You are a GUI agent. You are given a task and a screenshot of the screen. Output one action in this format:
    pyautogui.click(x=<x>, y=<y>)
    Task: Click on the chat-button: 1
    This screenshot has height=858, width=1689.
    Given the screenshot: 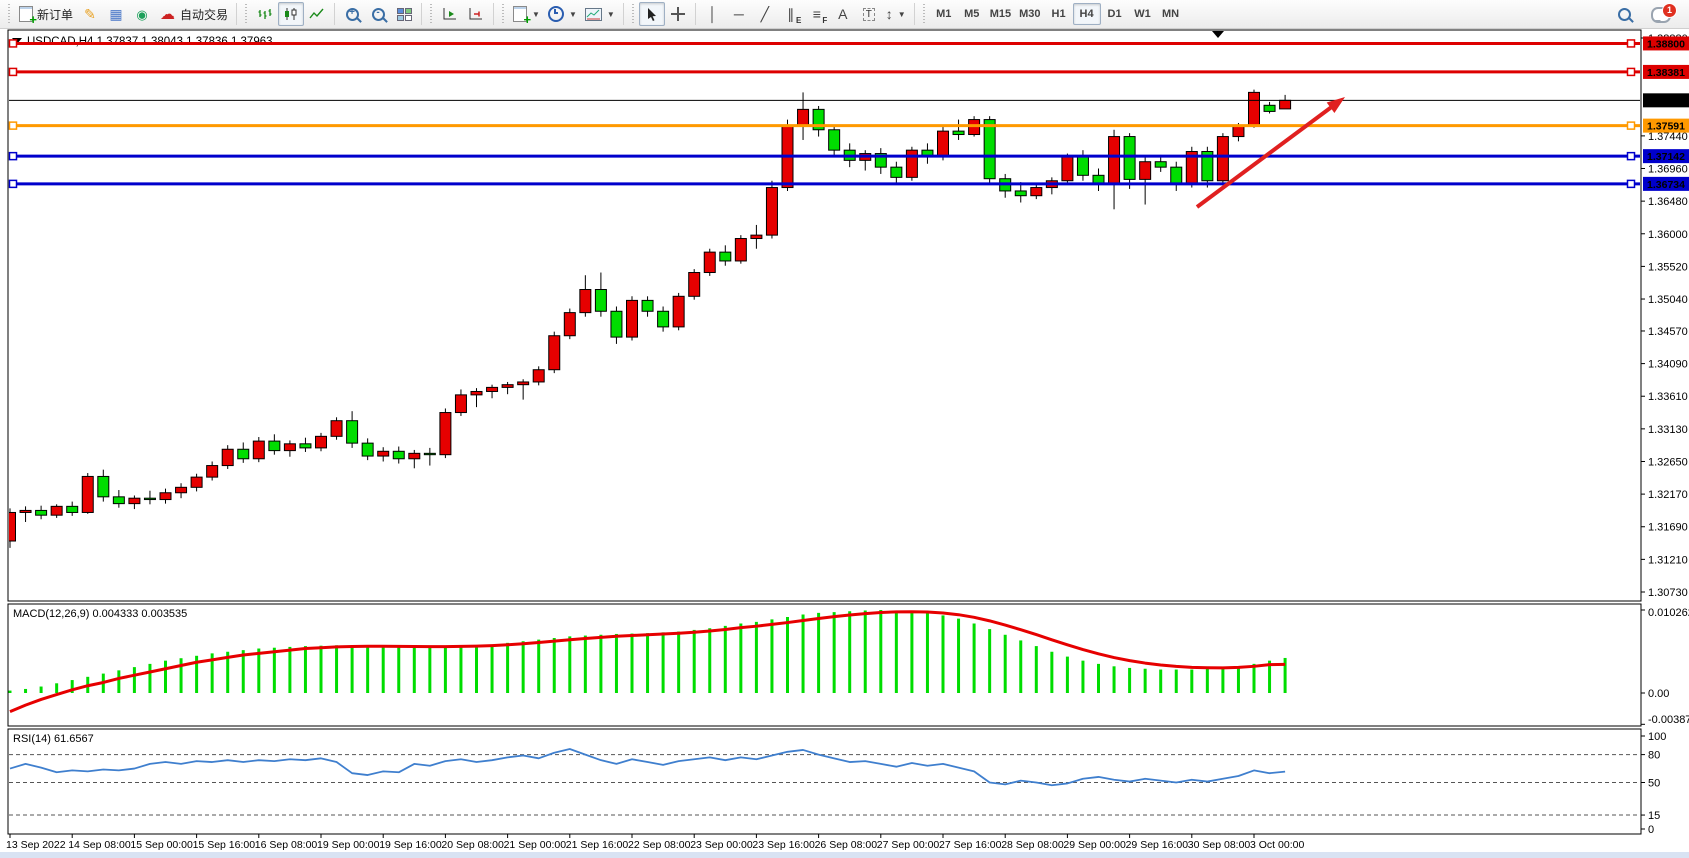 What is the action you would take?
    pyautogui.click(x=1662, y=14)
    